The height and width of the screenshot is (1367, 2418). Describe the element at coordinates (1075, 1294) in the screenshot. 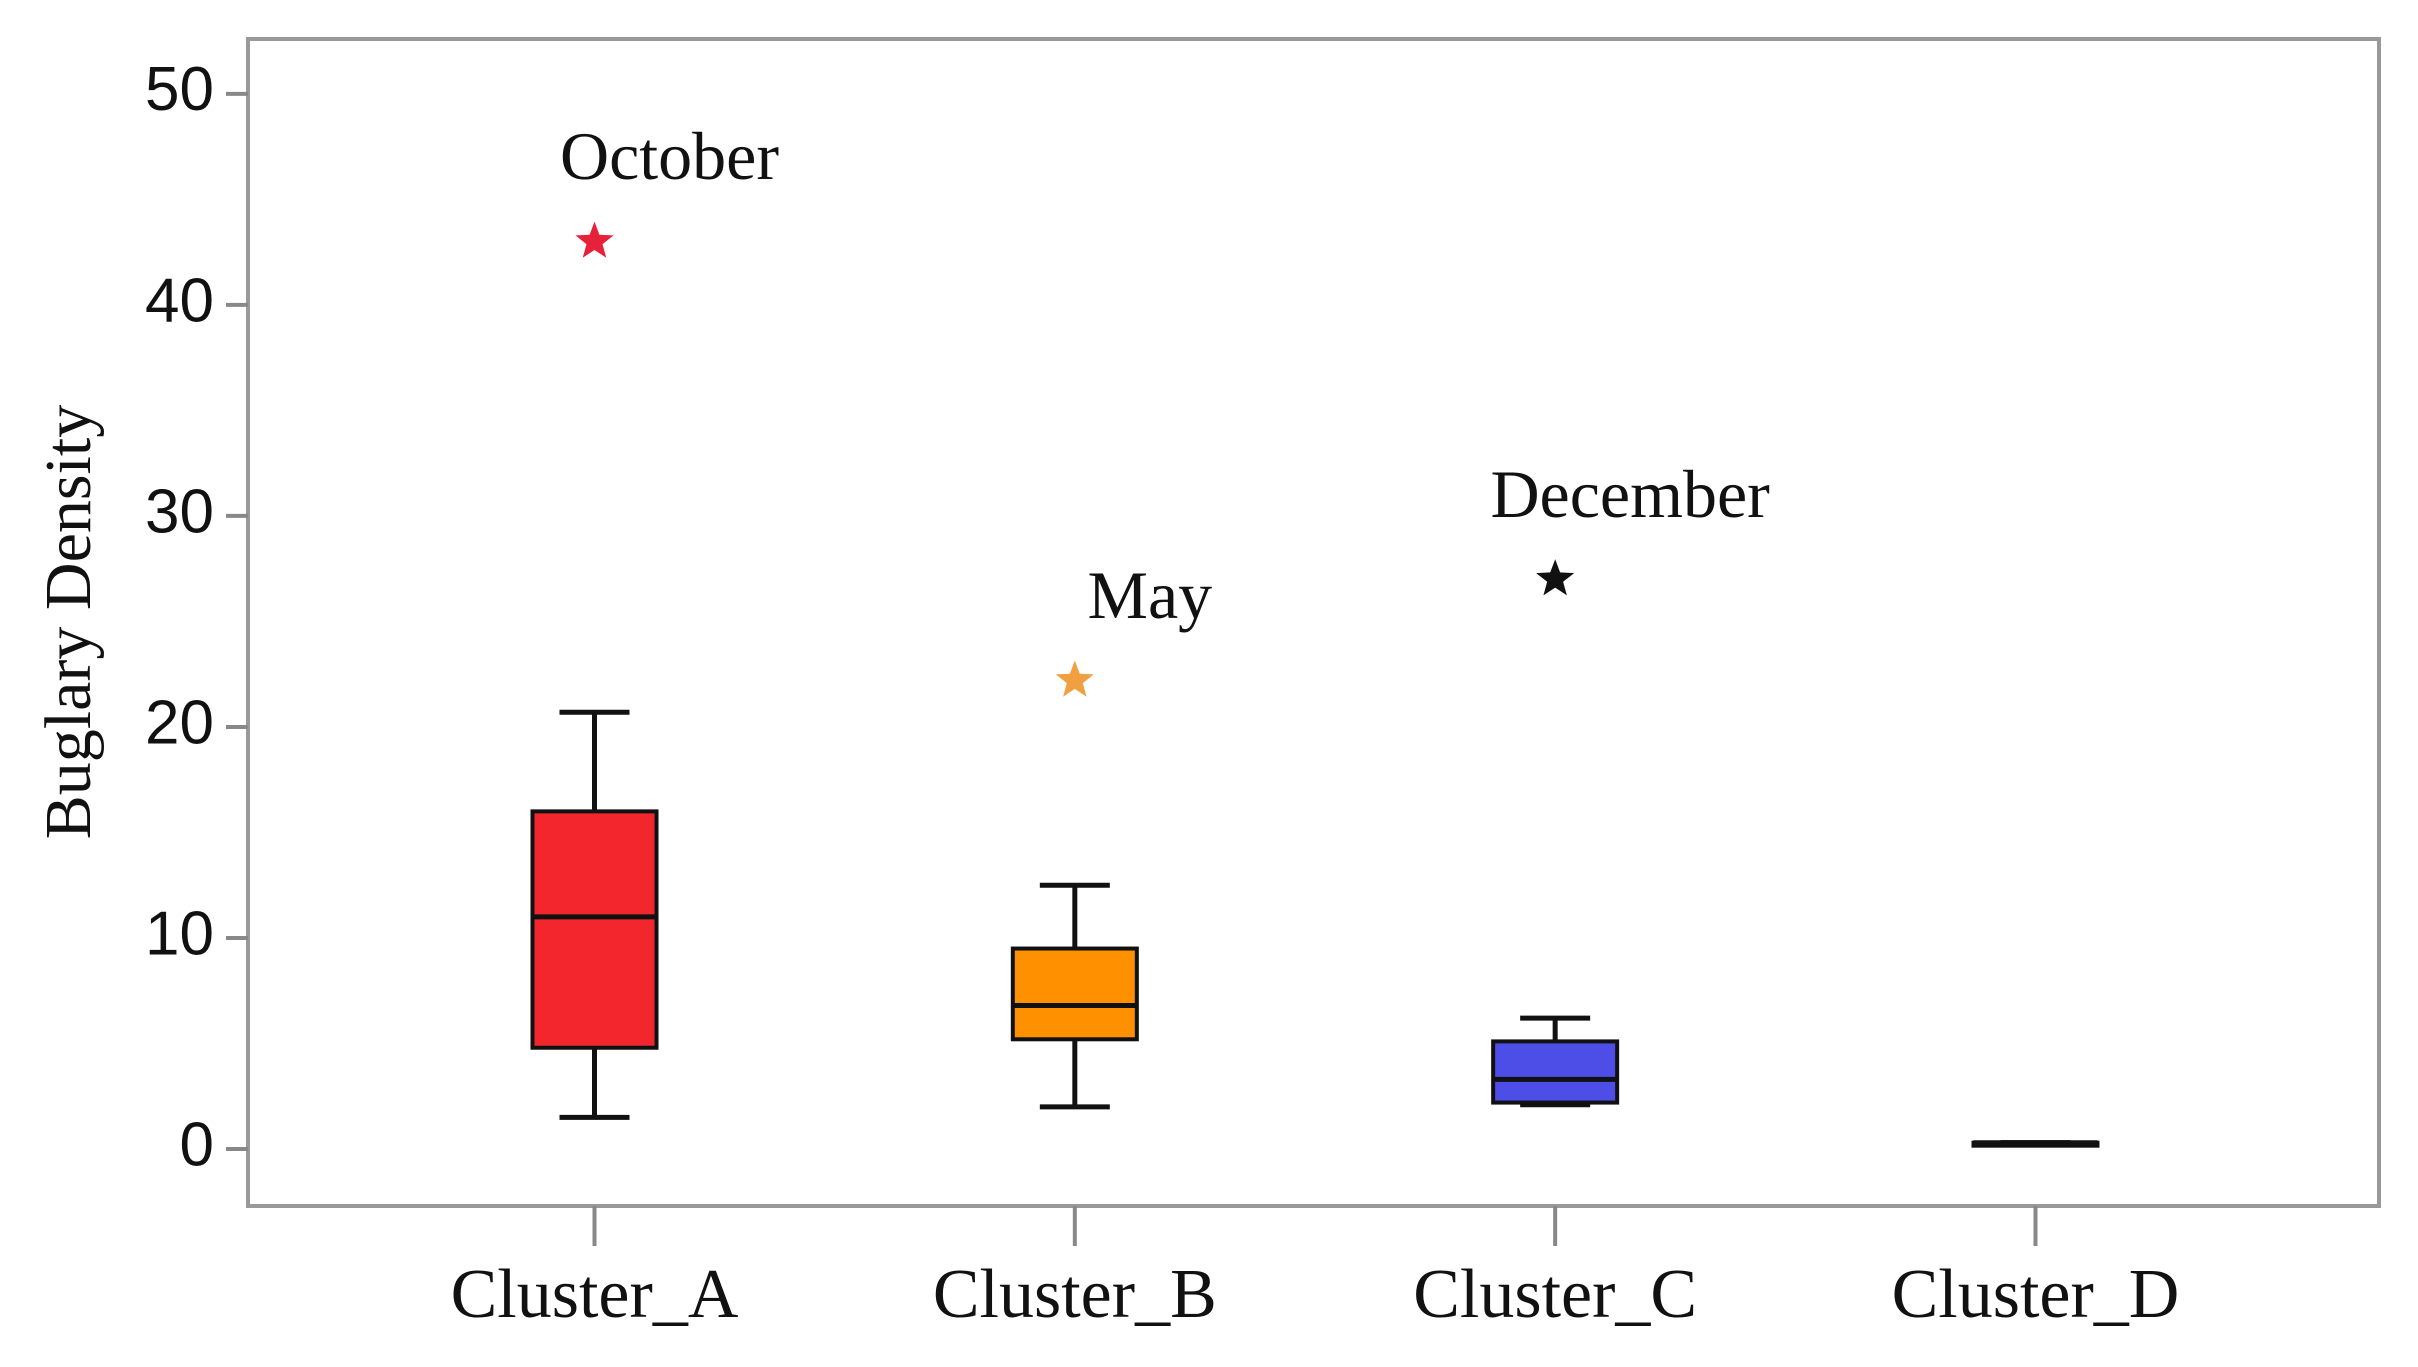

I see `x-tick-label: Cluster_B` at that location.